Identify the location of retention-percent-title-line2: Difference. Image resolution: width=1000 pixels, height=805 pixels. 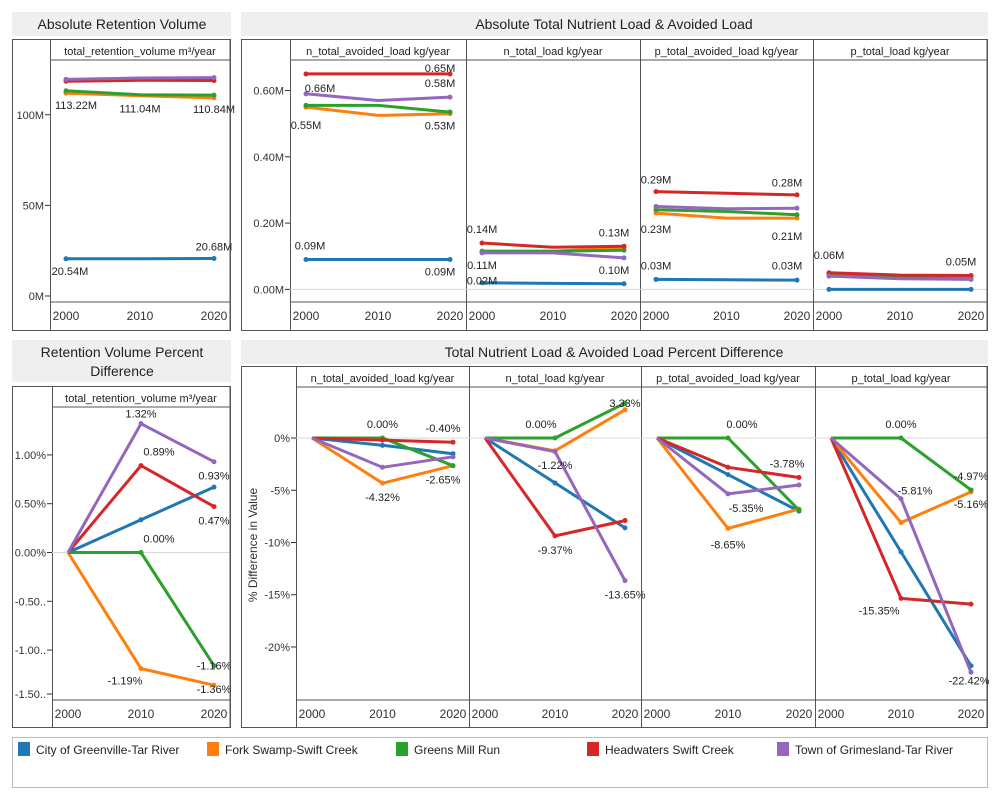
(122, 371).